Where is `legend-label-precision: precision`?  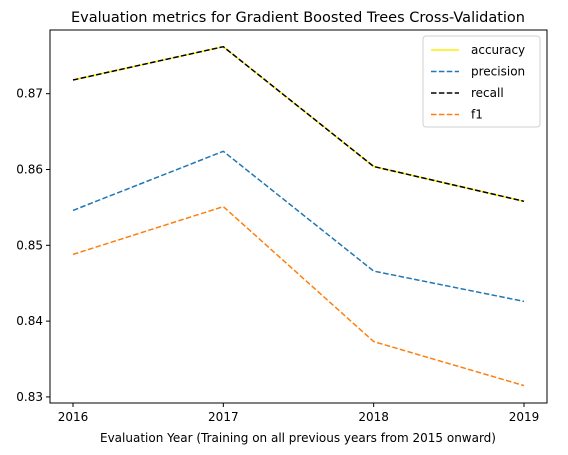
legend-label-precision: precision is located at coordinates (498, 72).